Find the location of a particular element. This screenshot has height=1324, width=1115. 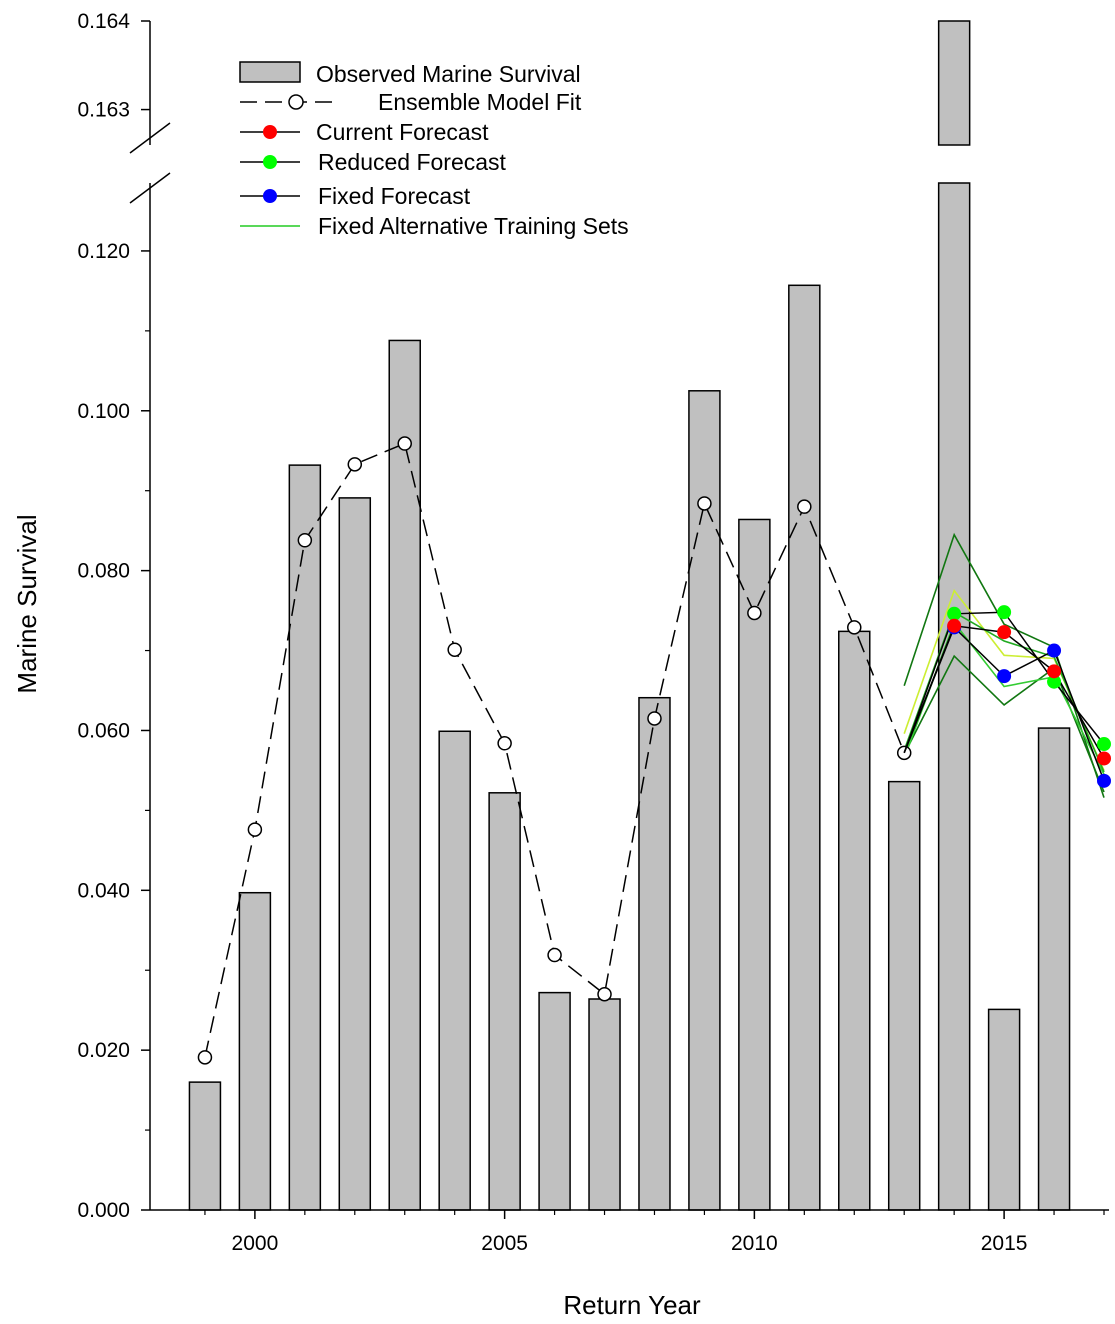

y-tick-label: 0.120 is located at coordinates (103, 251).